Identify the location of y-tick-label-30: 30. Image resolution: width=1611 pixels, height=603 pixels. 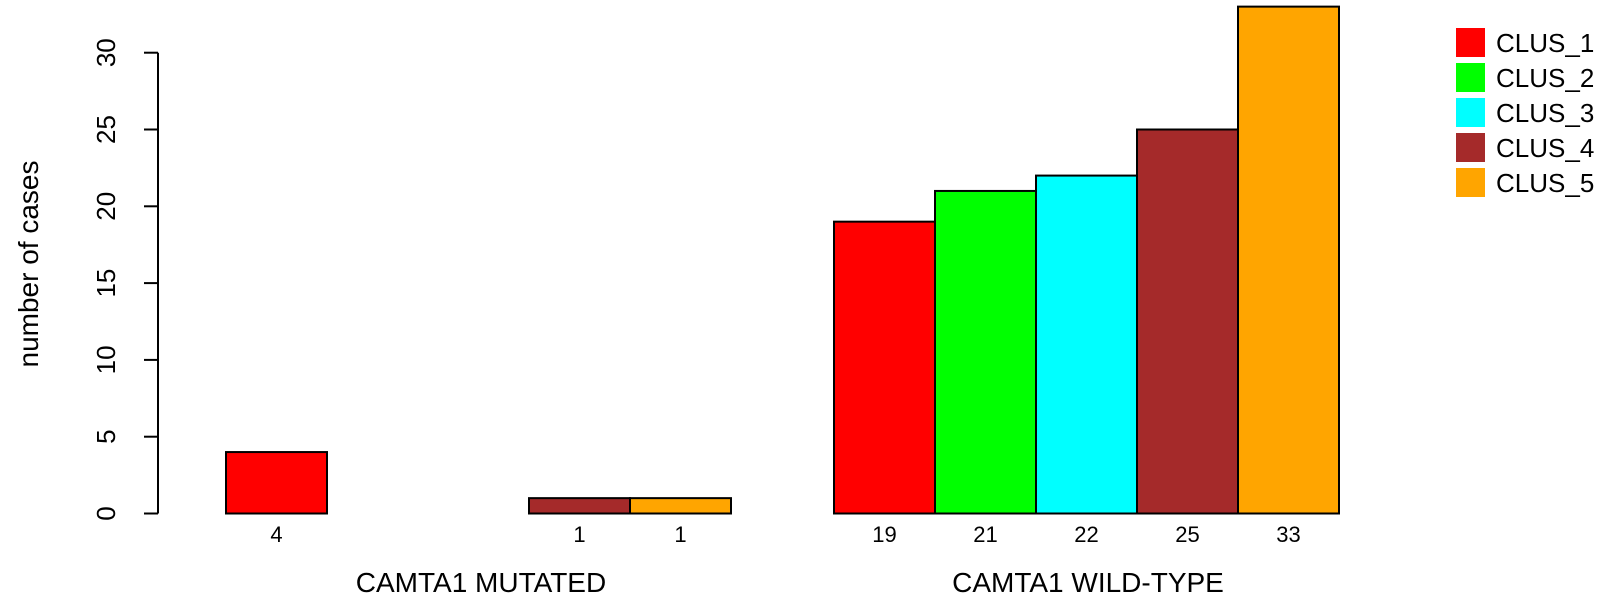
(106, 52).